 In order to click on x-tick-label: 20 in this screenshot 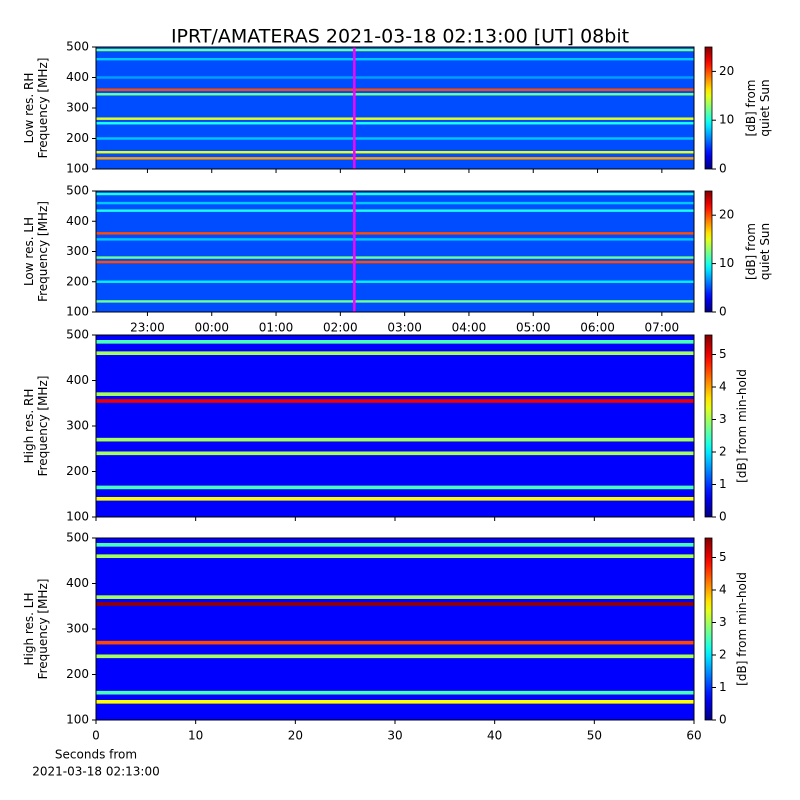, I will do `click(295, 736)`.